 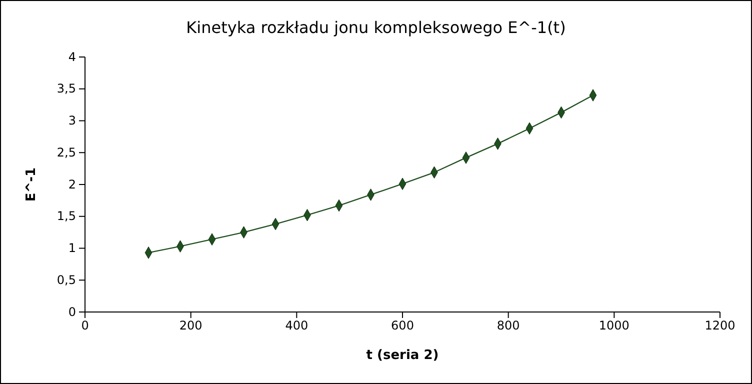 I want to click on y-tick-label: 0, so click(x=72, y=311).